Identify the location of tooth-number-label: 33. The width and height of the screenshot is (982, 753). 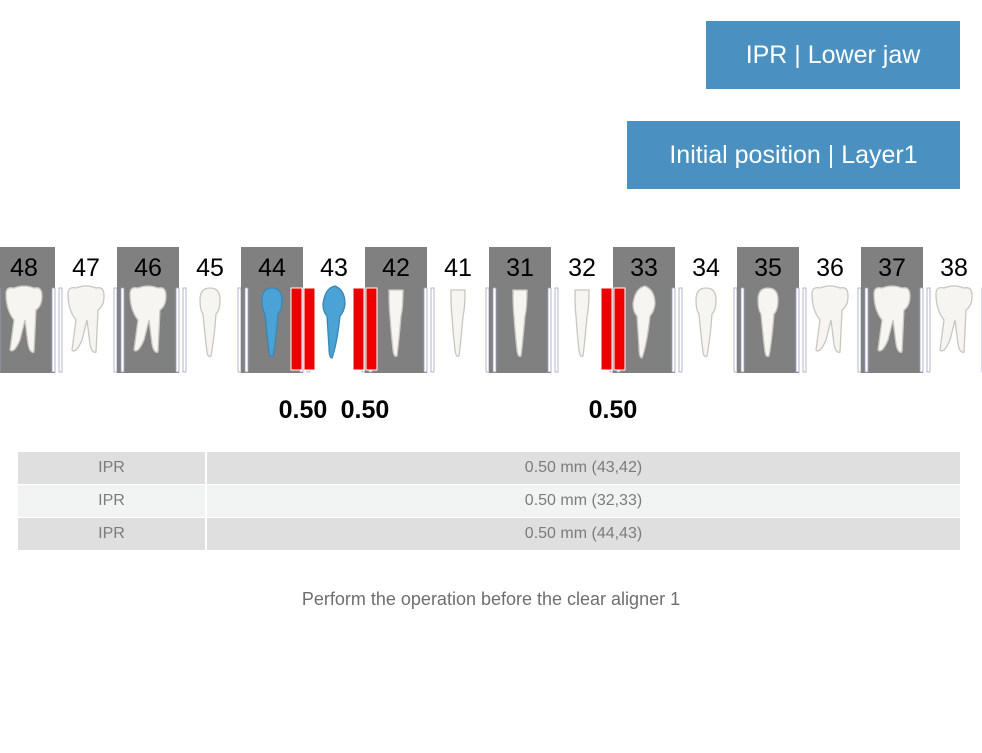
(644, 268).